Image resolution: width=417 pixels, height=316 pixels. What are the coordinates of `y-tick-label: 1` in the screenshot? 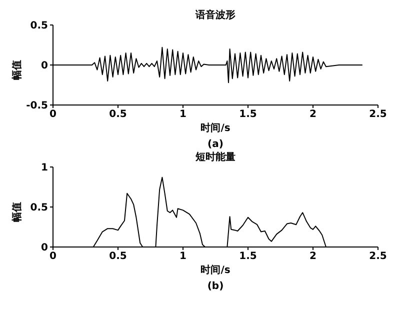 It's located at (44, 168).